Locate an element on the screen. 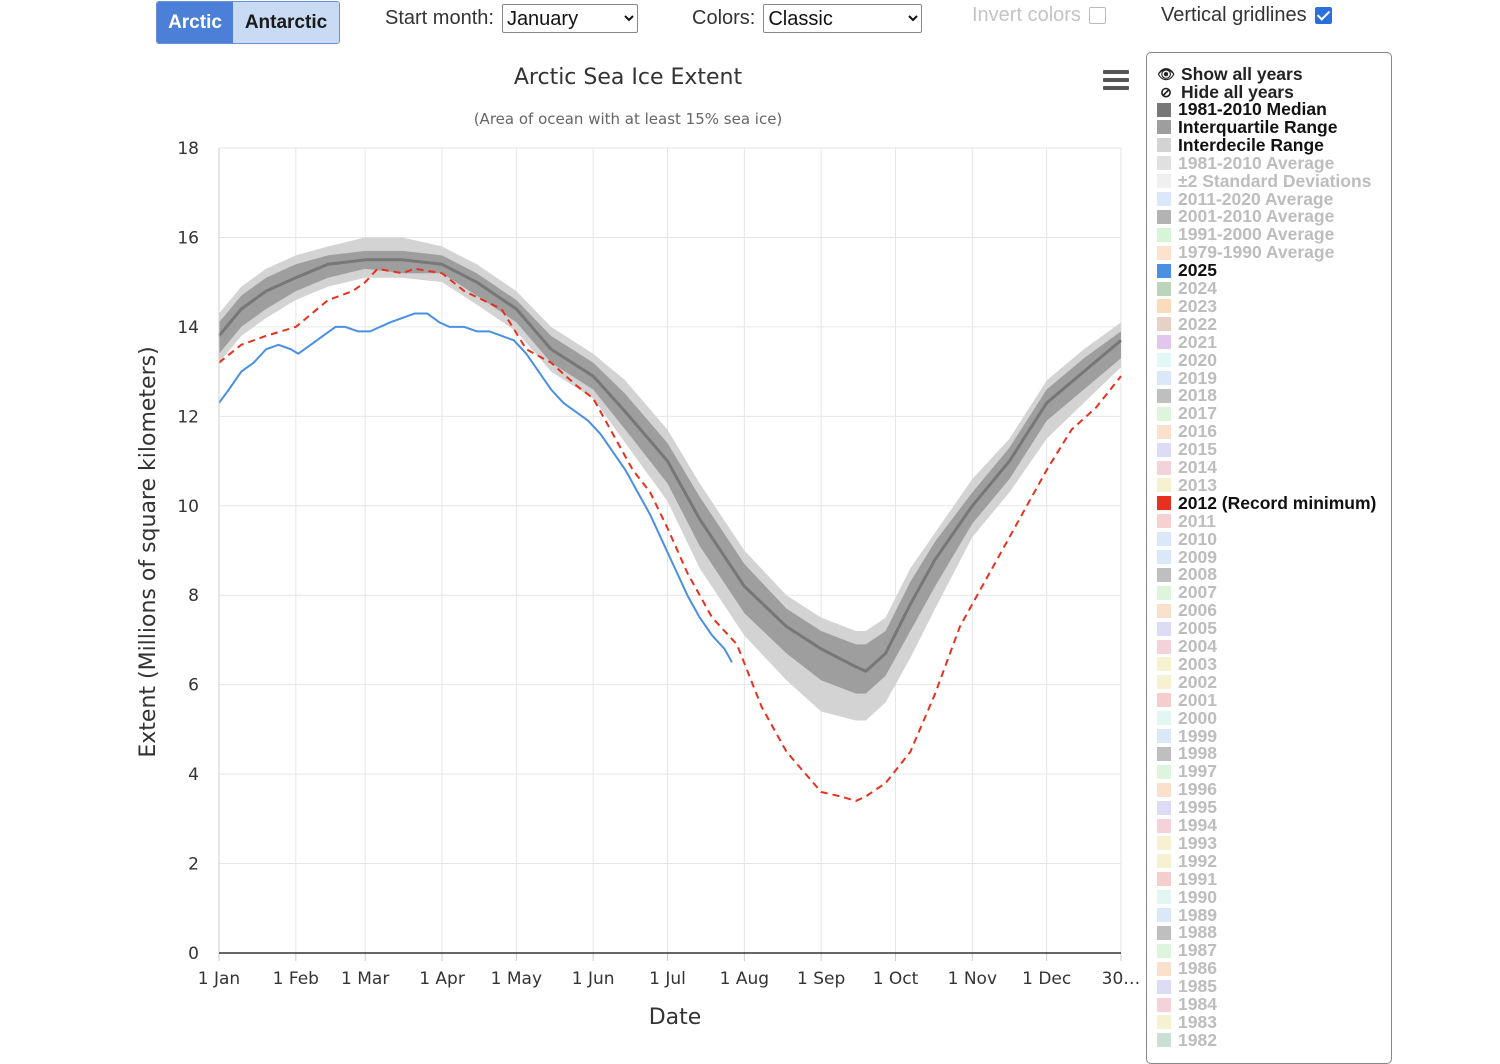 The height and width of the screenshot is (1064, 1500). x-tick-label: 1 Sep is located at coordinates (821, 979).